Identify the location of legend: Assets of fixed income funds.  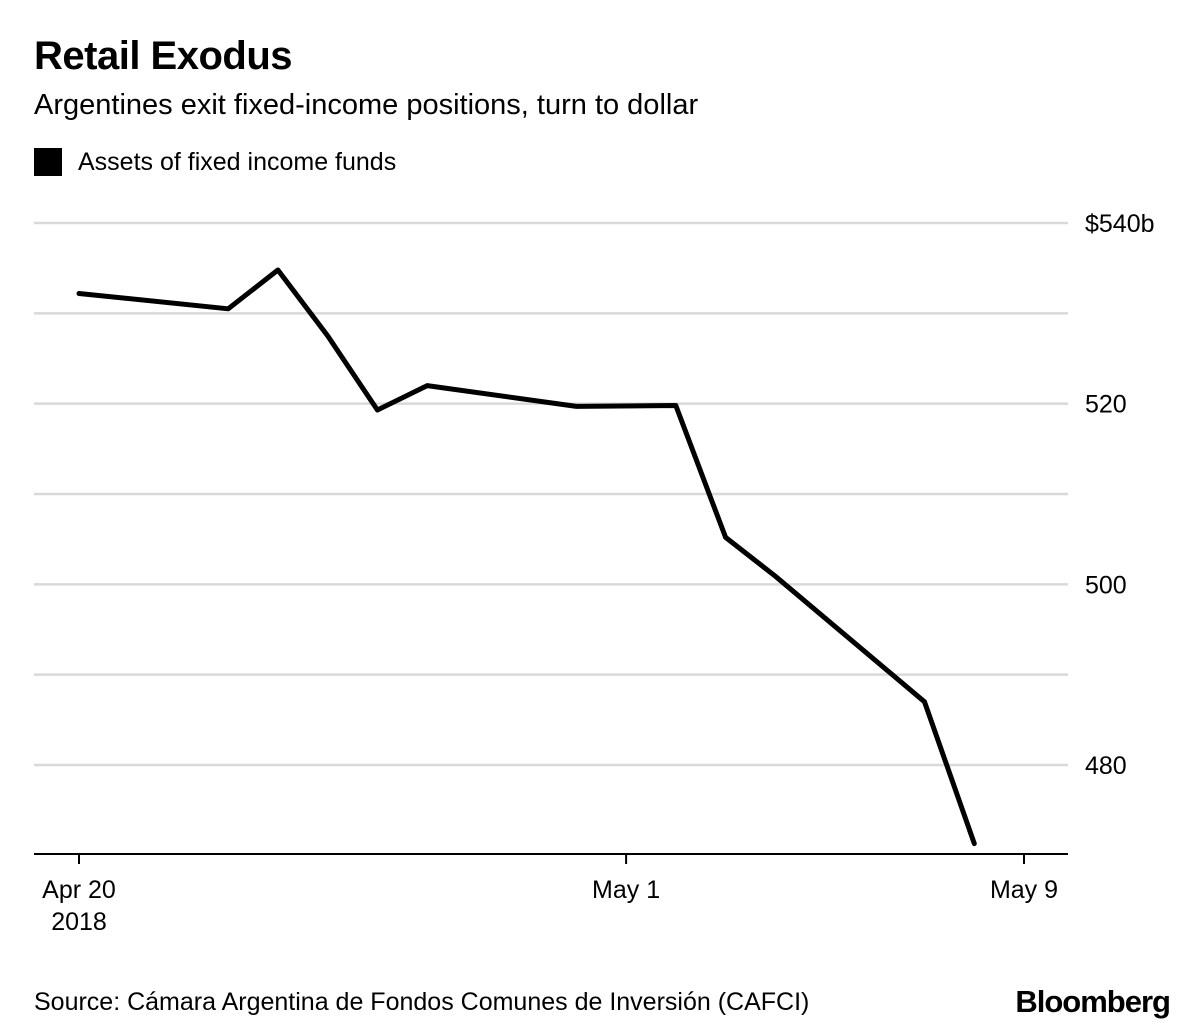
(215, 162).